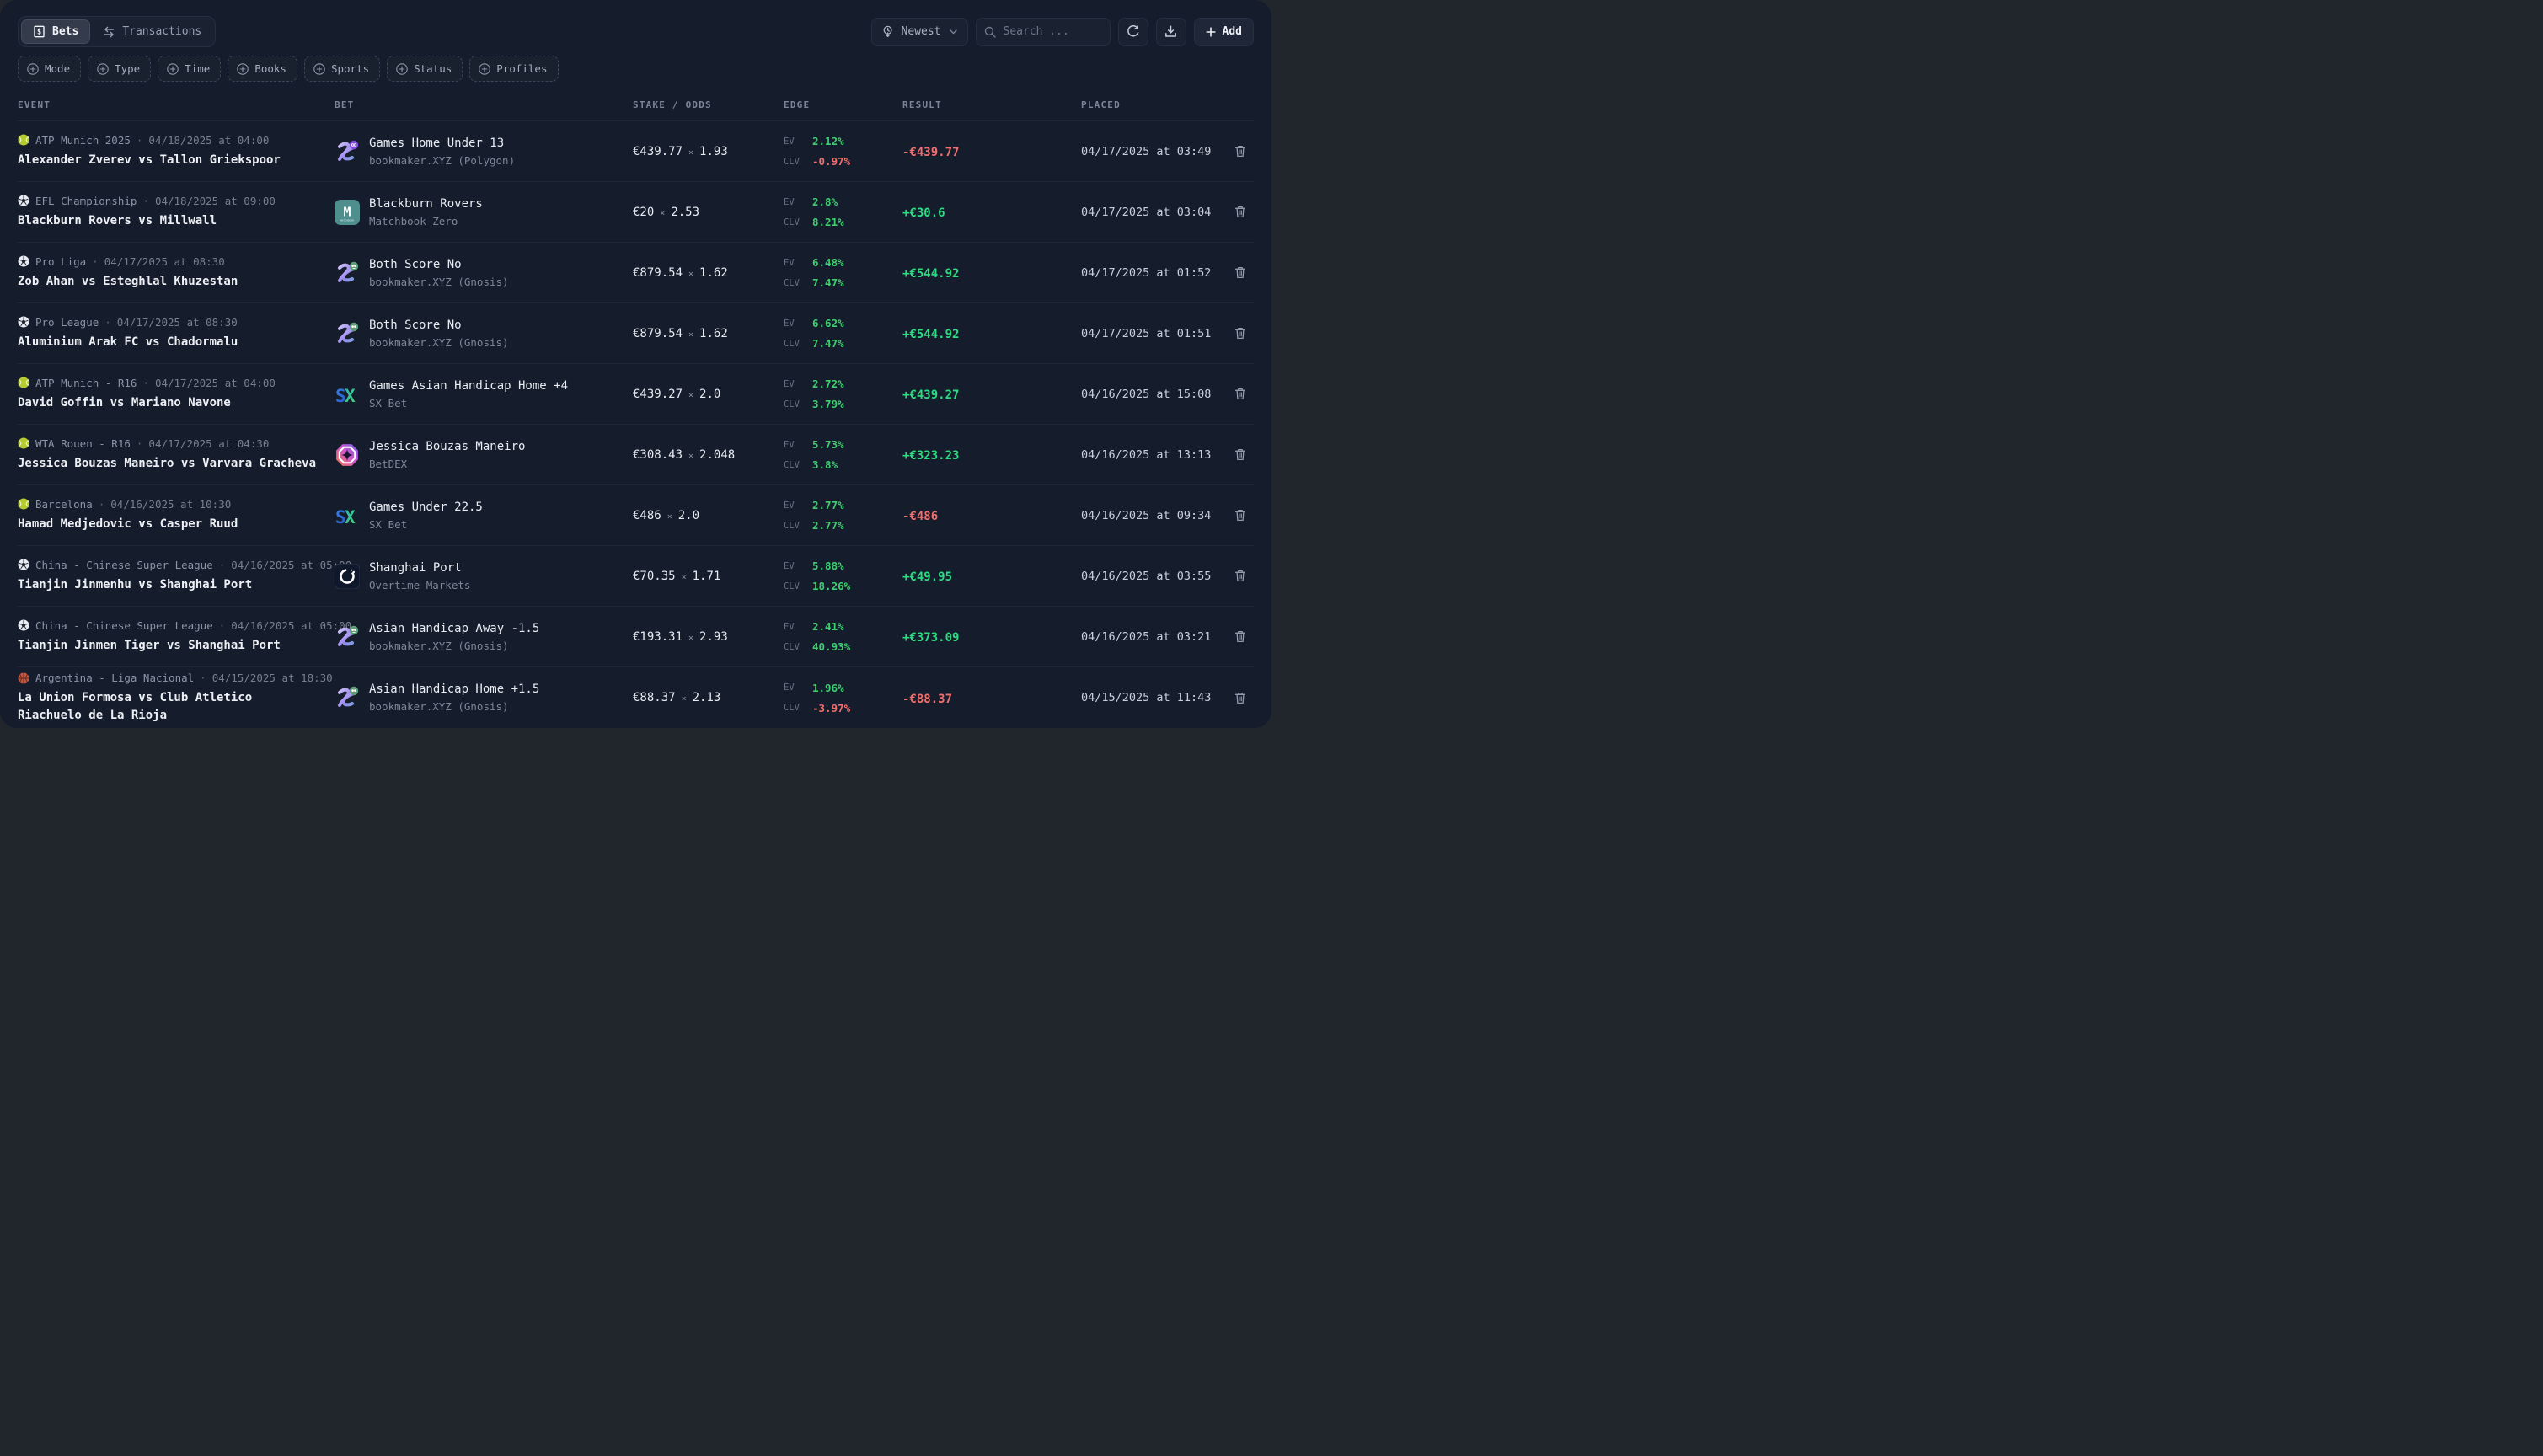  What do you see at coordinates (828, 343) in the screenshot?
I see `clv-value: 7.47%` at bounding box center [828, 343].